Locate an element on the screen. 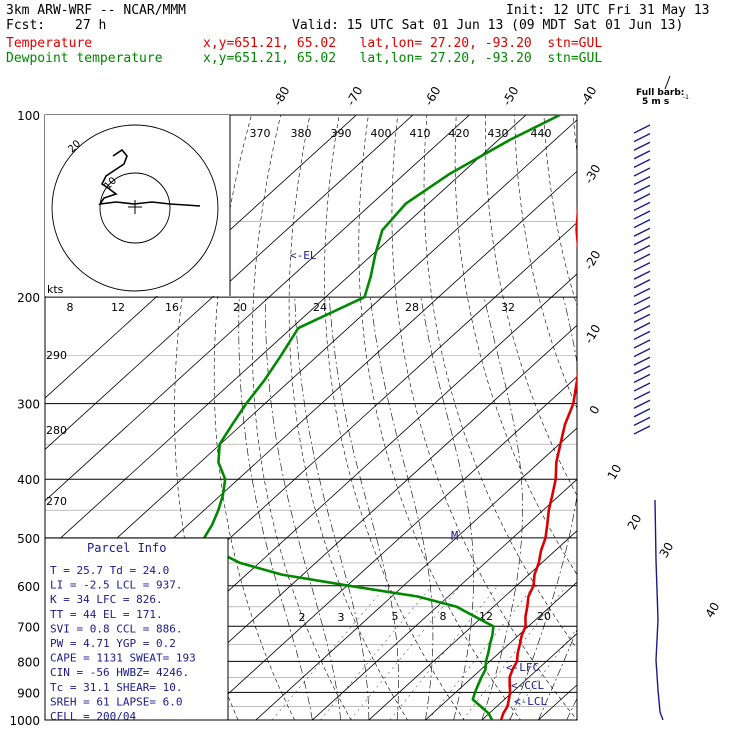 The width and height of the screenshot is (740, 740). wind-barbs is located at coordinates (648, 422).